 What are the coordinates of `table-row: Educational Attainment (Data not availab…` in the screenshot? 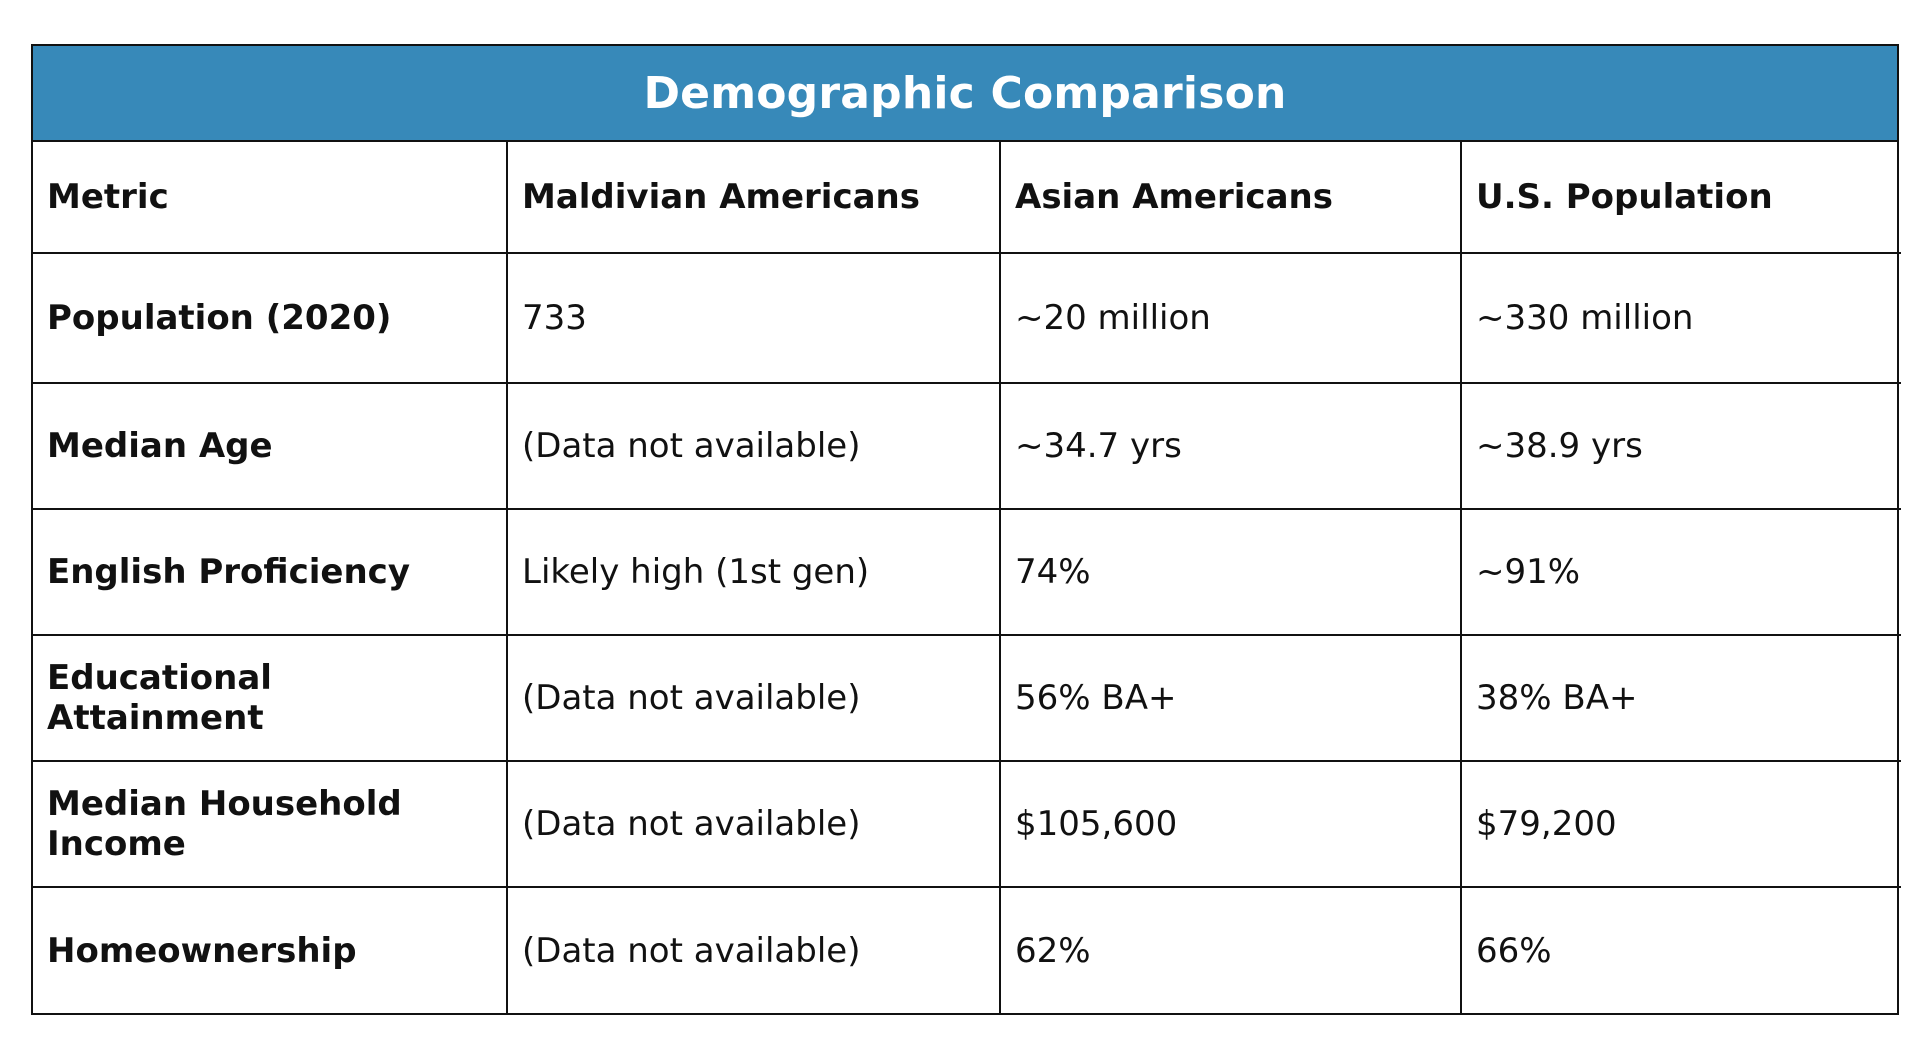 It's located at (967, 698).